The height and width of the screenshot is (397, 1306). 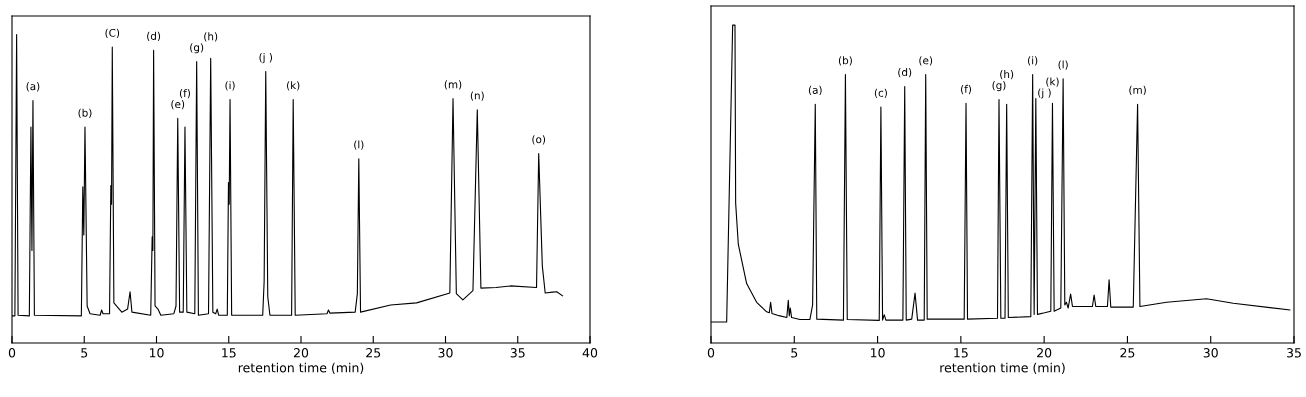 What do you see at coordinates (539, 140) in the screenshot?
I see `annotation: (o)` at bounding box center [539, 140].